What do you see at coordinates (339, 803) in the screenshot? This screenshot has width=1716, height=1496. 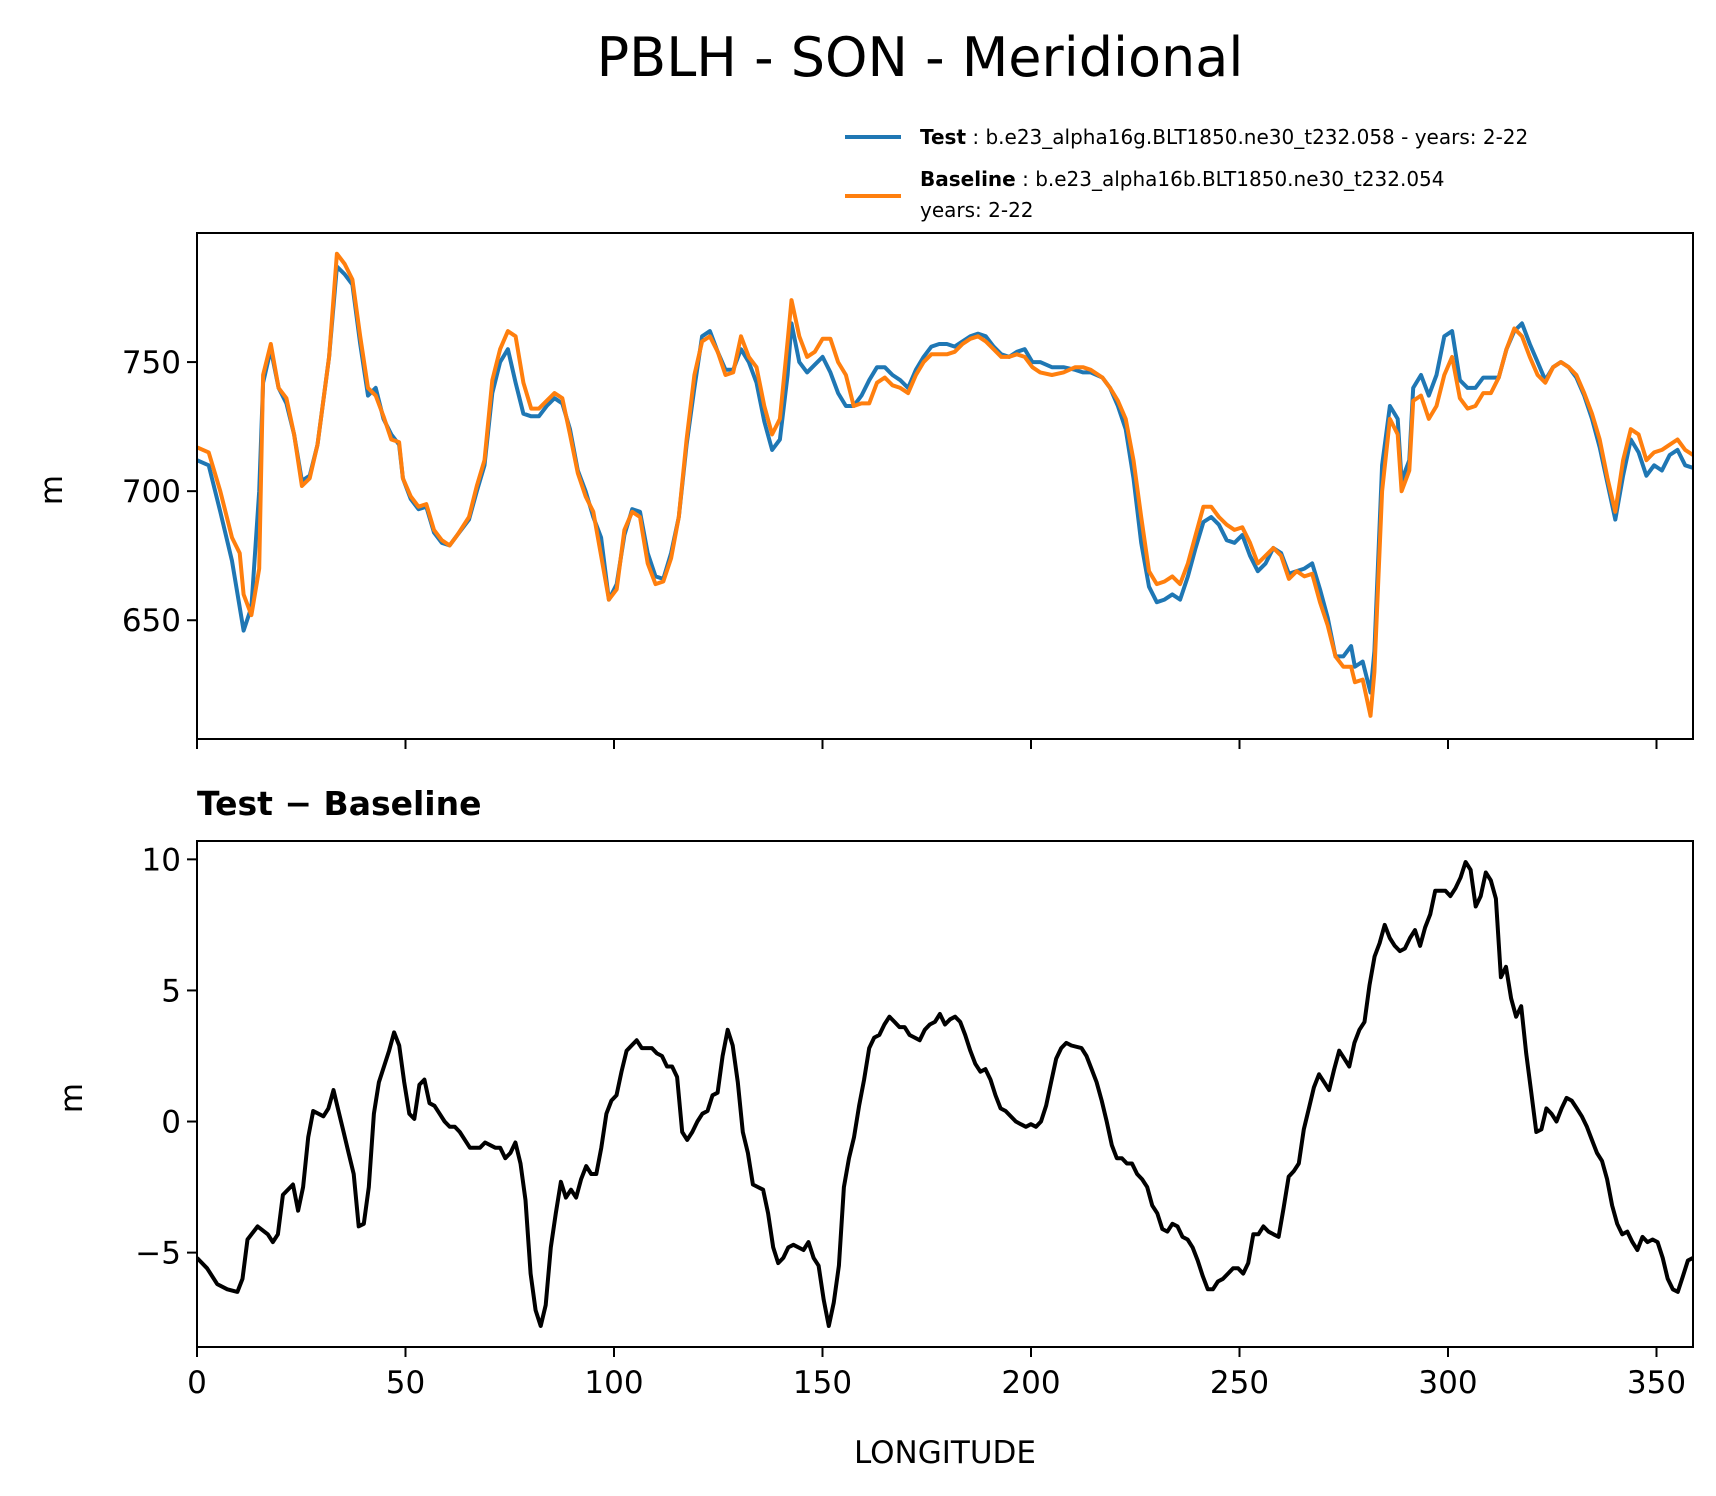 I see `bottom-panel-title: Test − Baseline` at bounding box center [339, 803].